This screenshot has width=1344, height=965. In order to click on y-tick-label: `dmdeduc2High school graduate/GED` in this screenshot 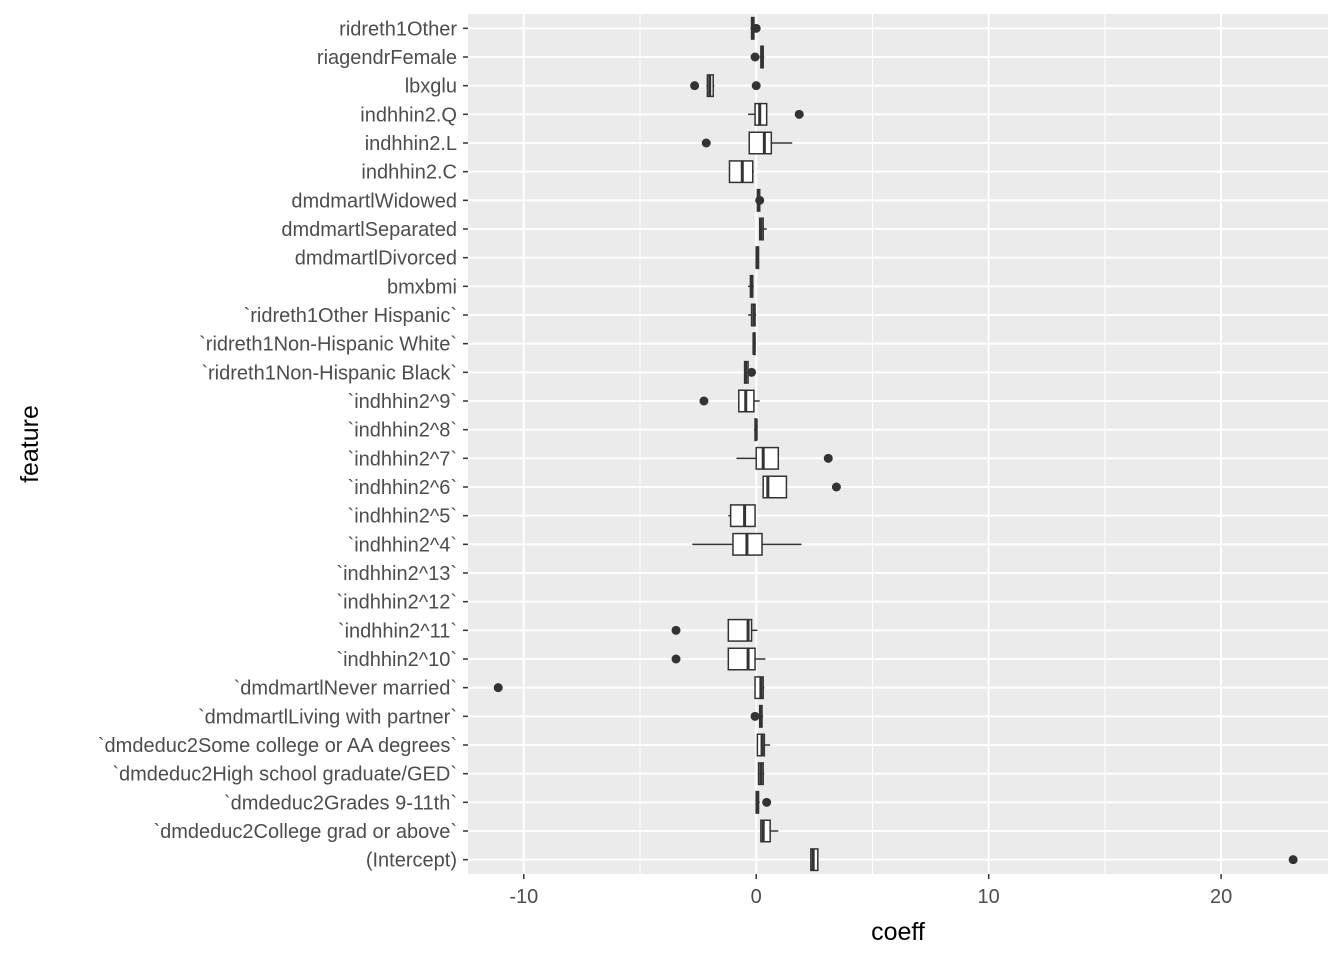, I will do `click(284, 775)`.